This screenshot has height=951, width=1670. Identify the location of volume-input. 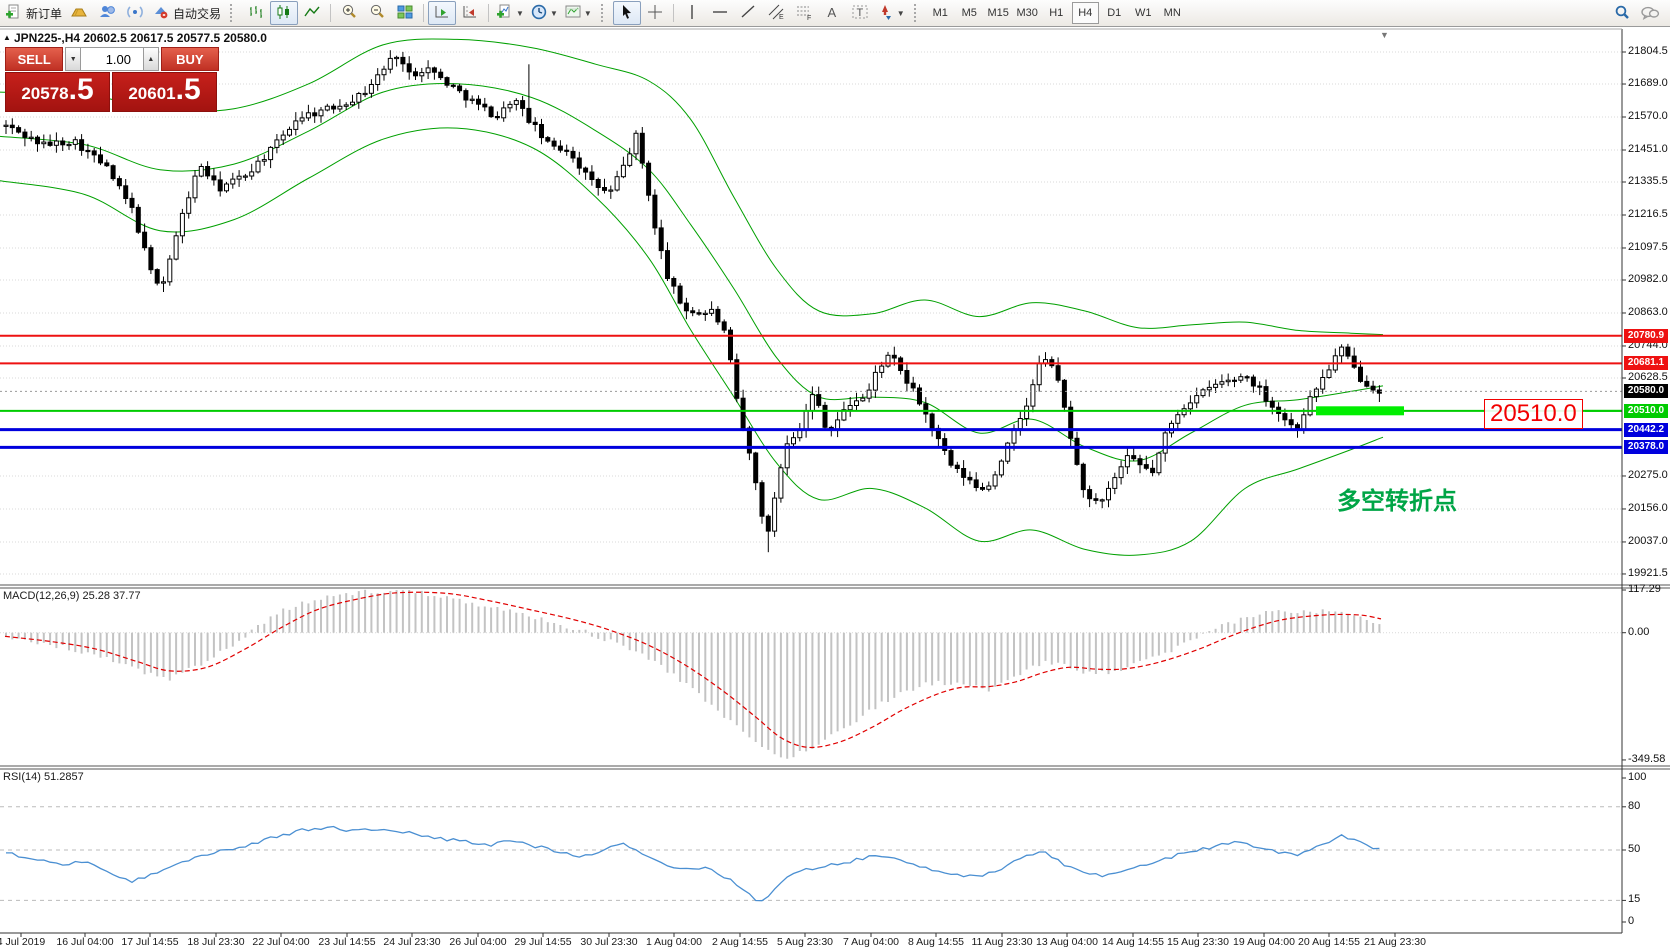
(112, 59).